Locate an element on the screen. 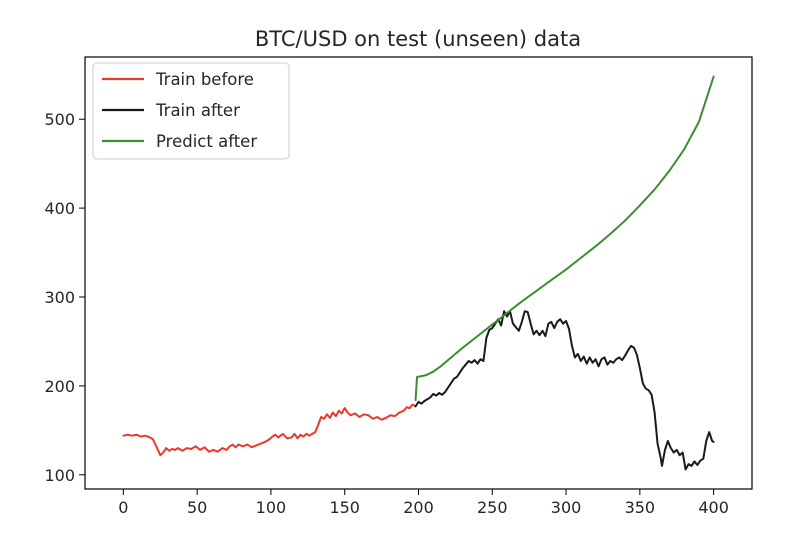 This screenshot has height=548, width=802. x-tick-label: 150 is located at coordinates (344, 507).